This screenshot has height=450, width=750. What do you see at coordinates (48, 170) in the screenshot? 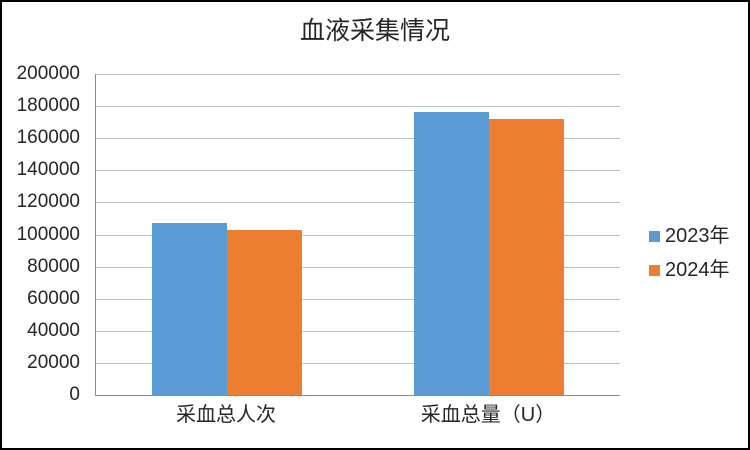
I see `y-axis-tick-label: 140000` at bounding box center [48, 170].